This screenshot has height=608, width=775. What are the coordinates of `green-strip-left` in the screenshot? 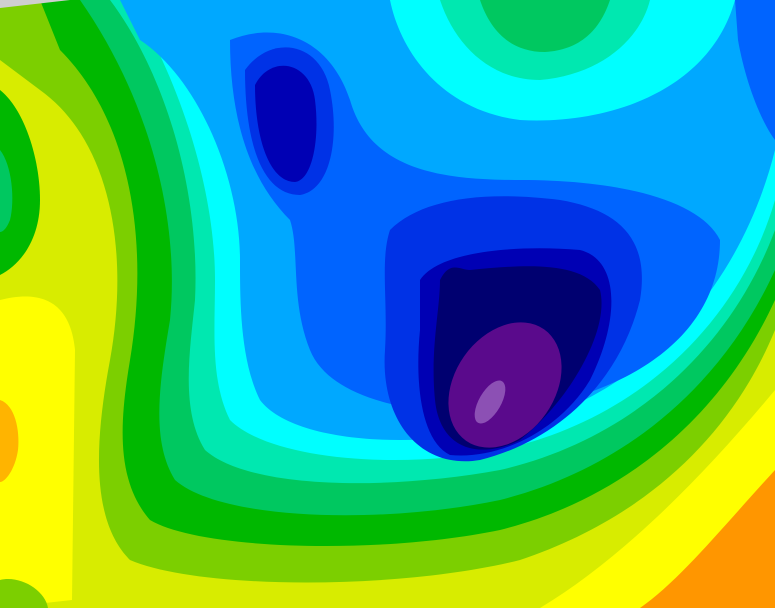 It's located at (20, 182).